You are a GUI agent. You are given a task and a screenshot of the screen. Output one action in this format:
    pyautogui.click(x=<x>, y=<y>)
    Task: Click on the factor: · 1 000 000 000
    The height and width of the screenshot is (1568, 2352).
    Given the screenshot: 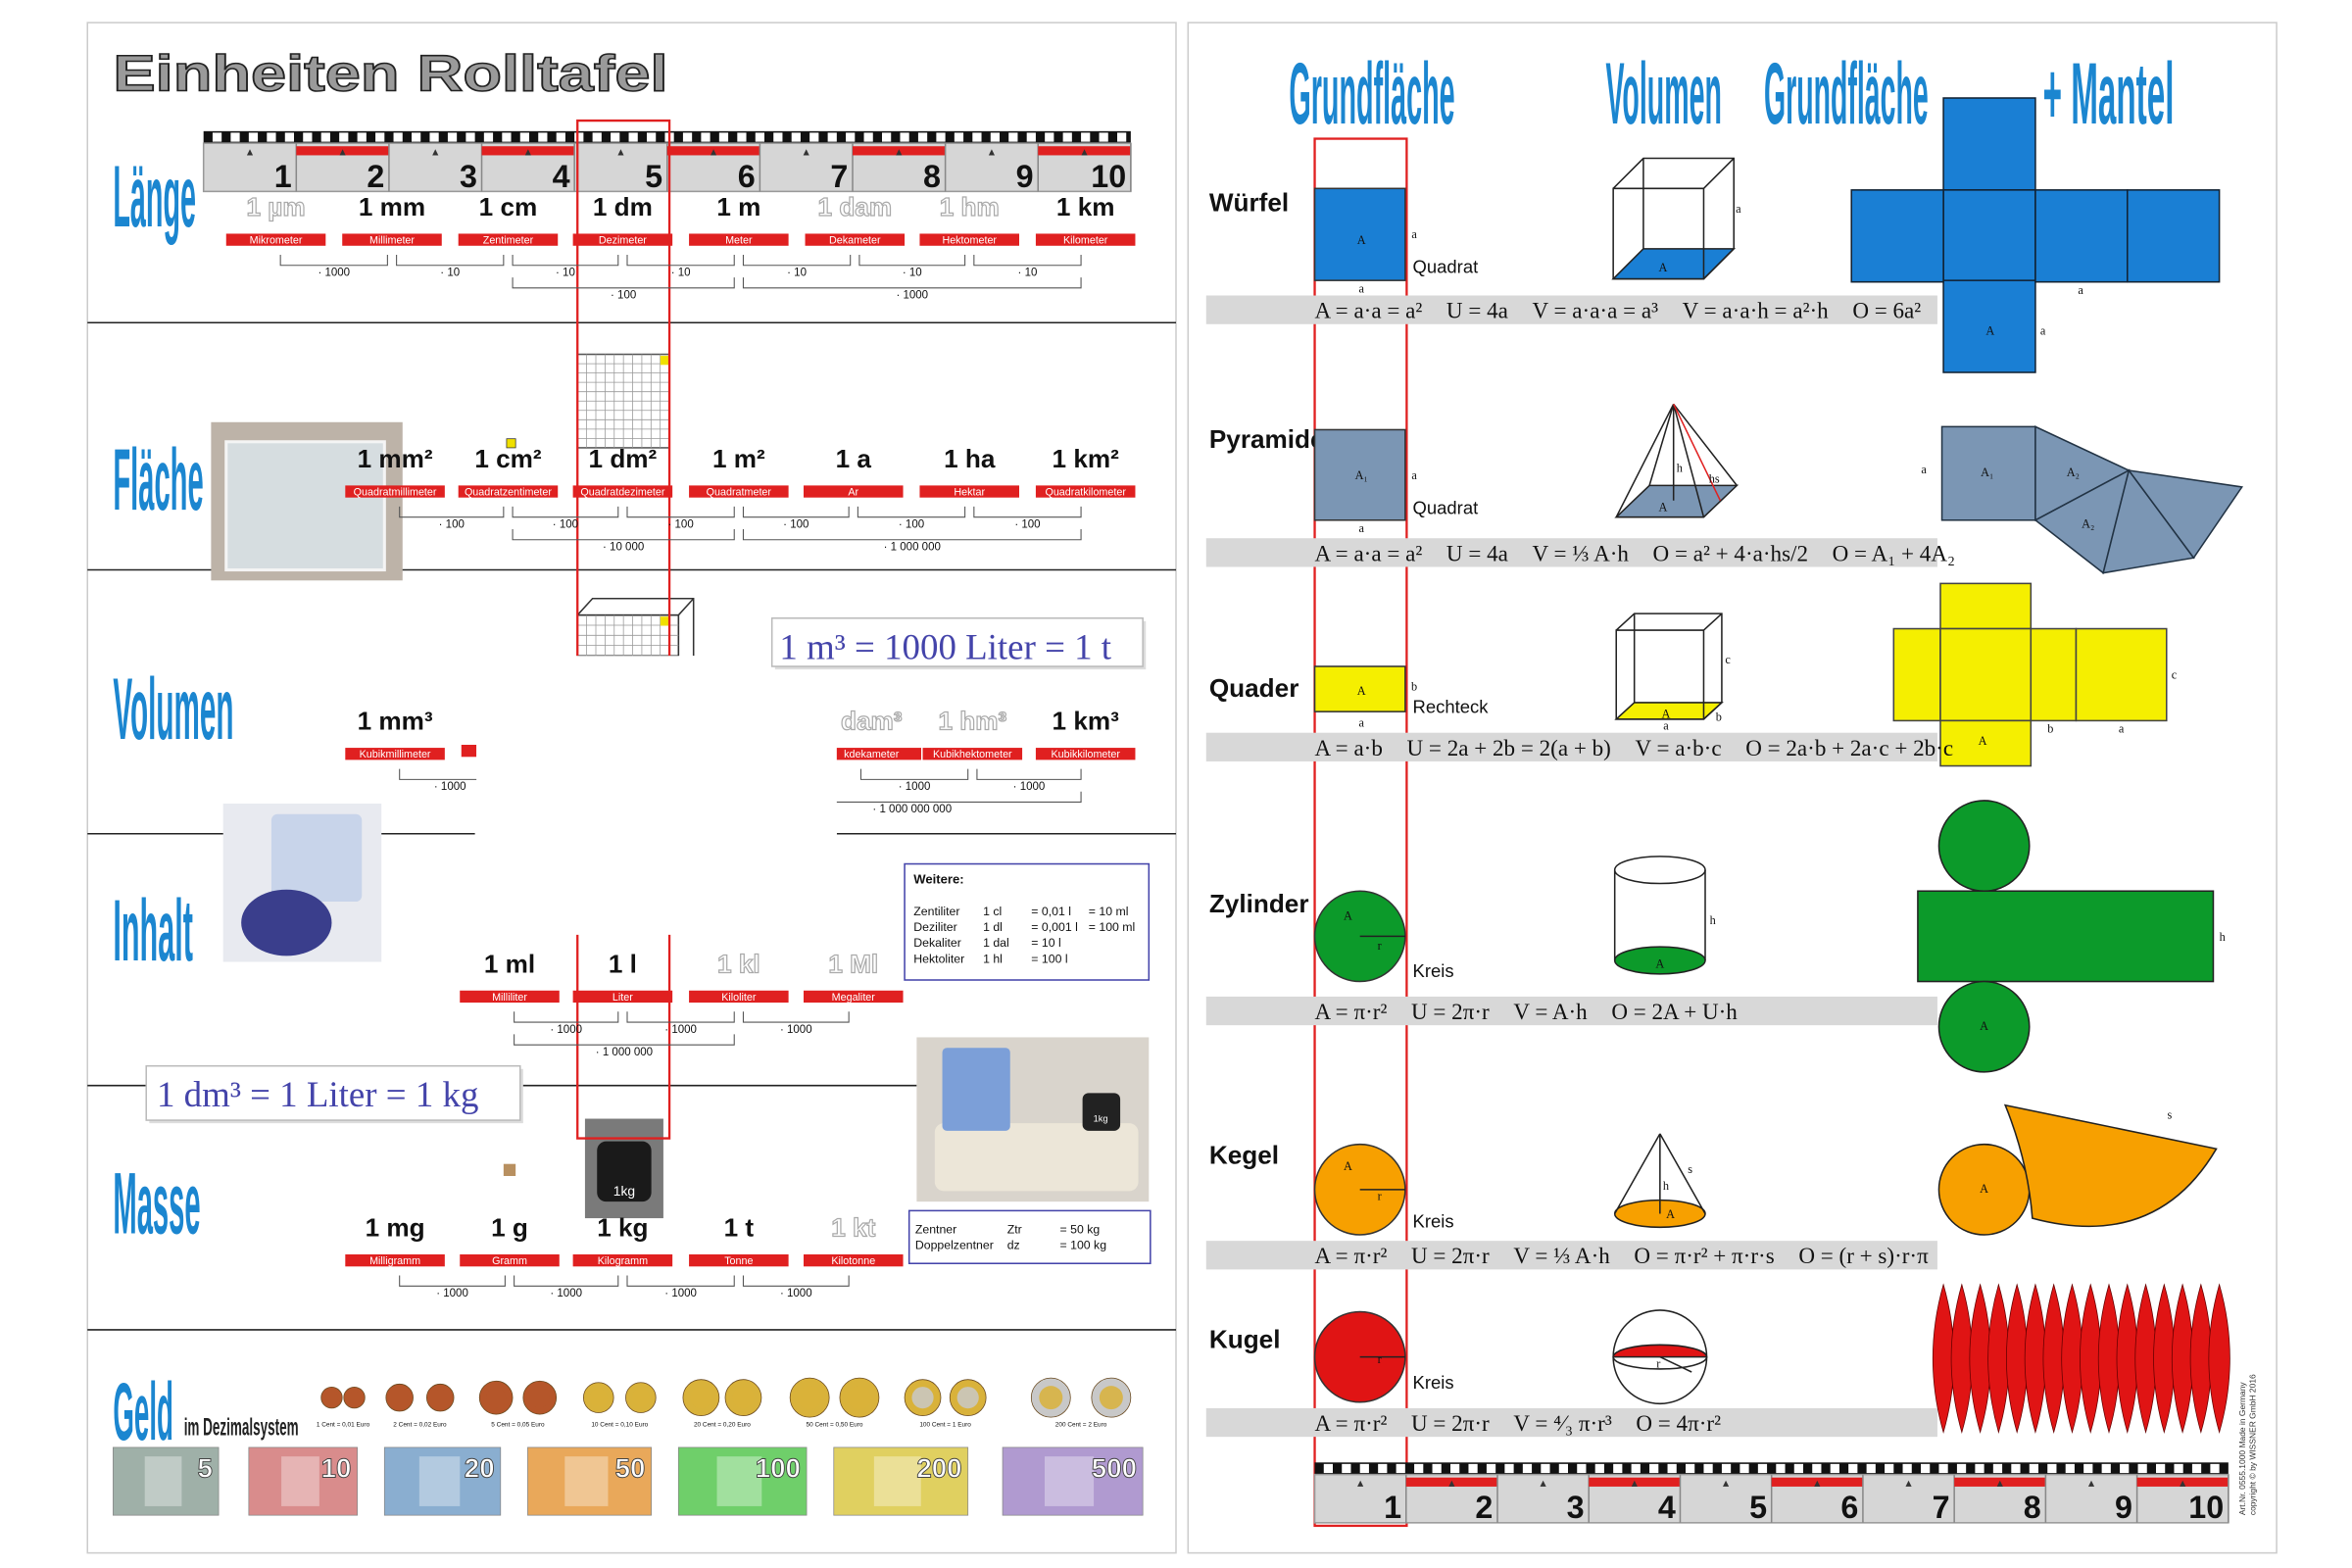 What is the action you would take?
    pyautogui.click(x=912, y=809)
    